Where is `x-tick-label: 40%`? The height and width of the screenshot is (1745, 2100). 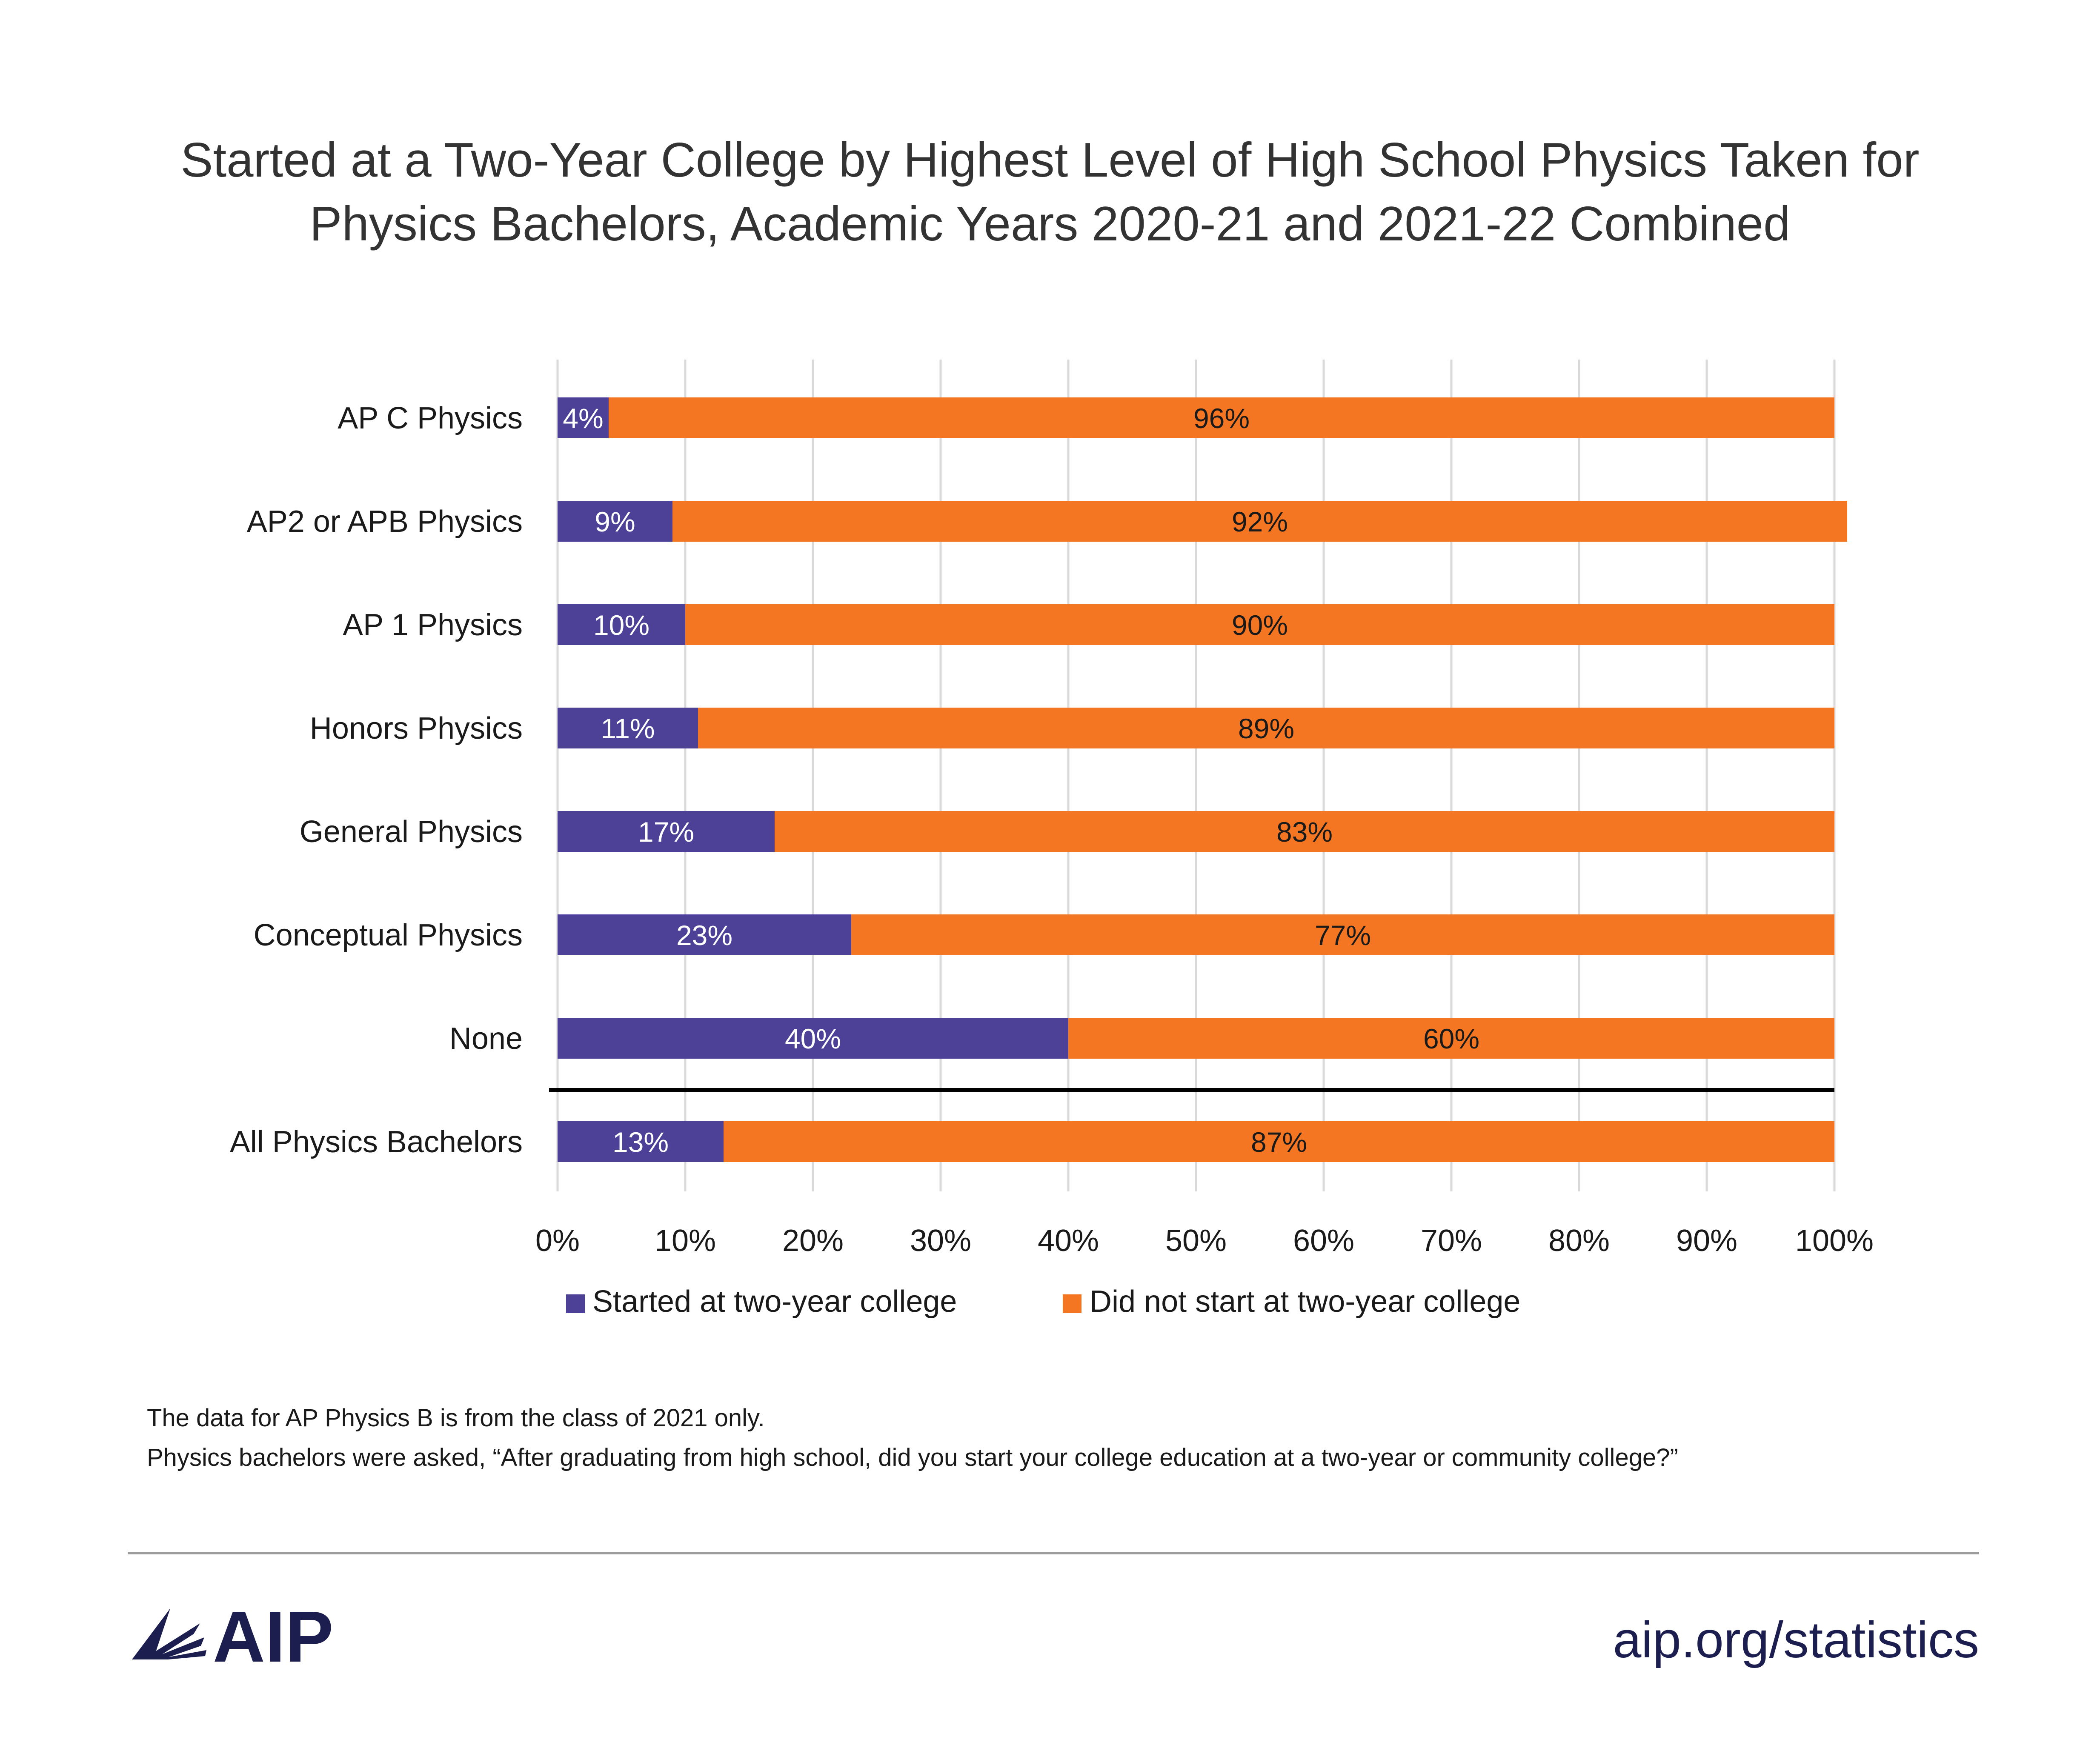
x-tick-label: 40% is located at coordinates (1068, 1241).